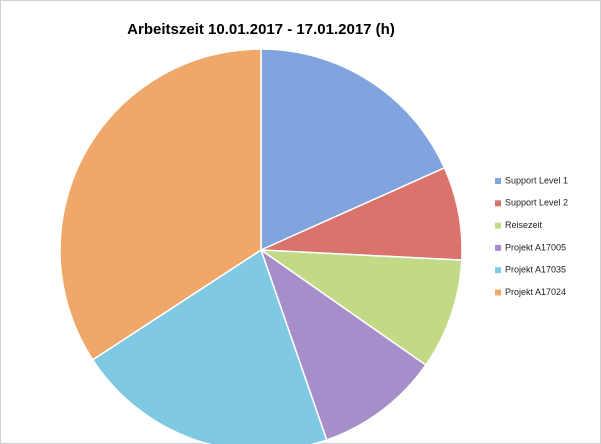 This screenshot has height=444, width=601. I want to click on legend-label: Projekt A17005, so click(535, 247).